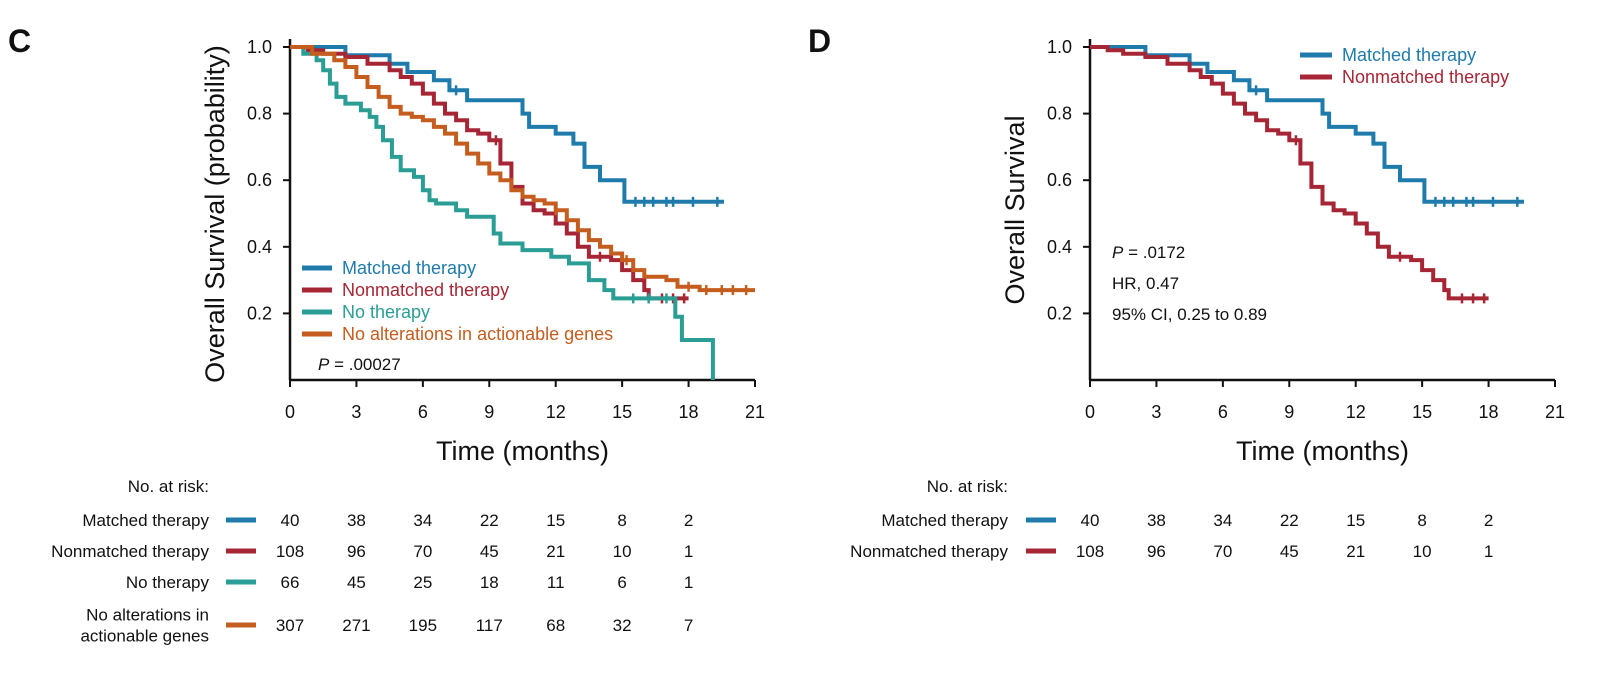  Describe the element at coordinates (489, 520) in the screenshot. I see `panel-c-risk-cell: 22` at that location.